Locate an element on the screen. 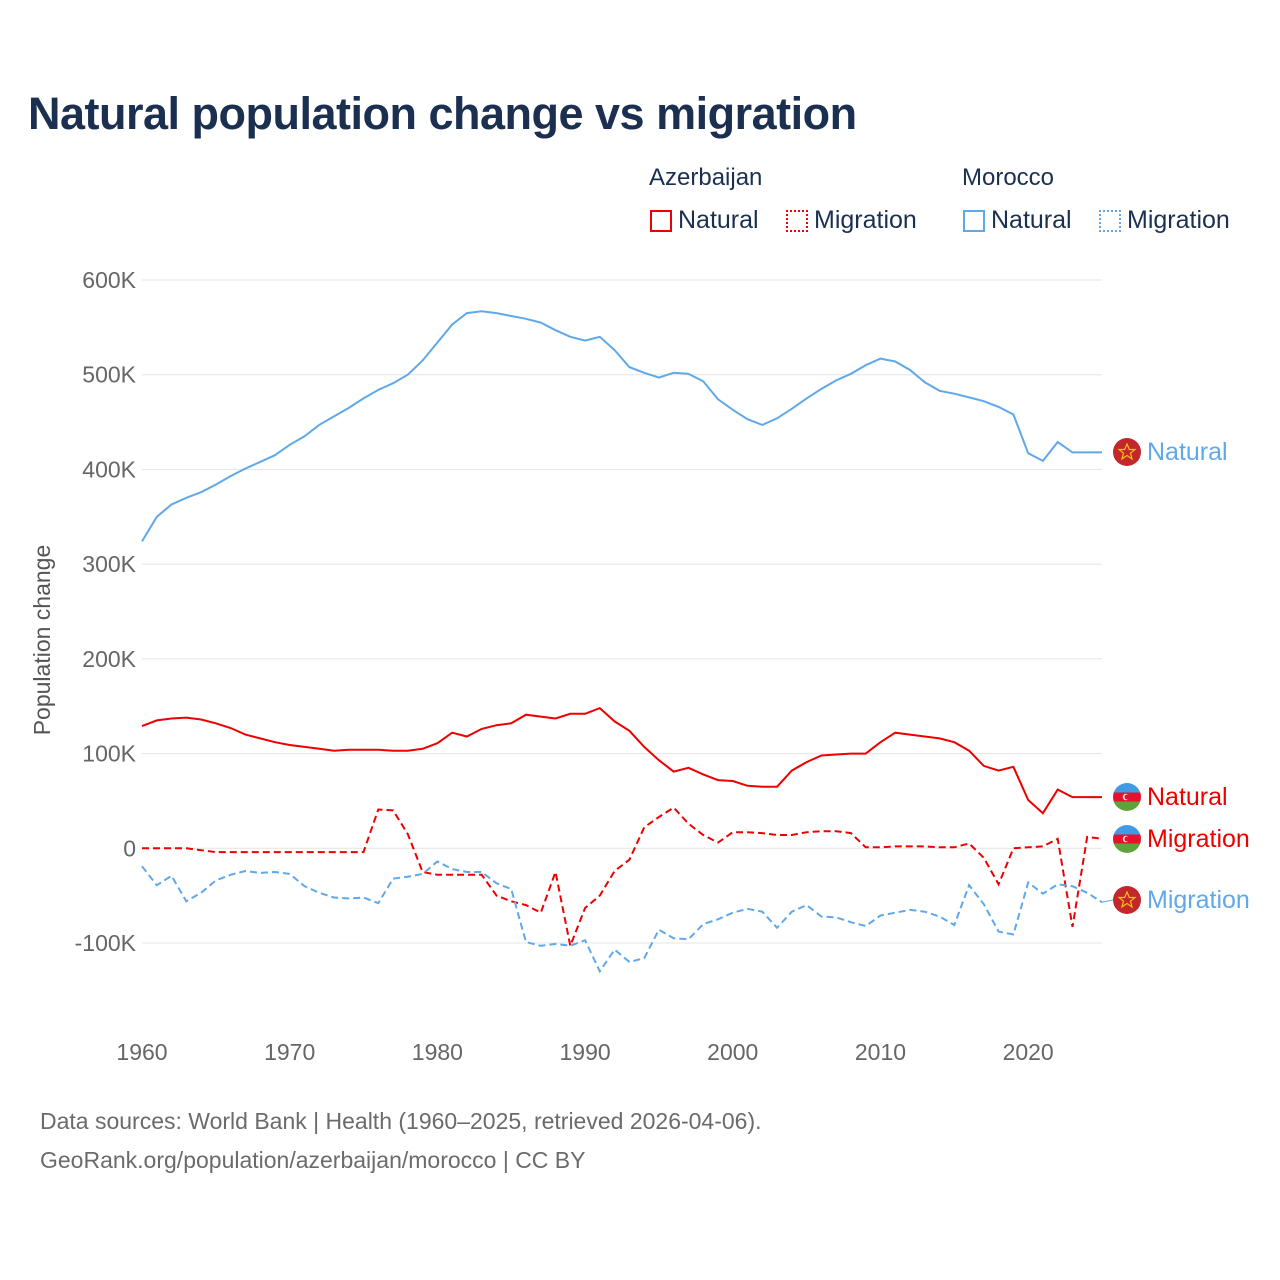 The image size is (1280, 1280). legend-morocco-natural: Natural is located at coordinates (1017, 220).